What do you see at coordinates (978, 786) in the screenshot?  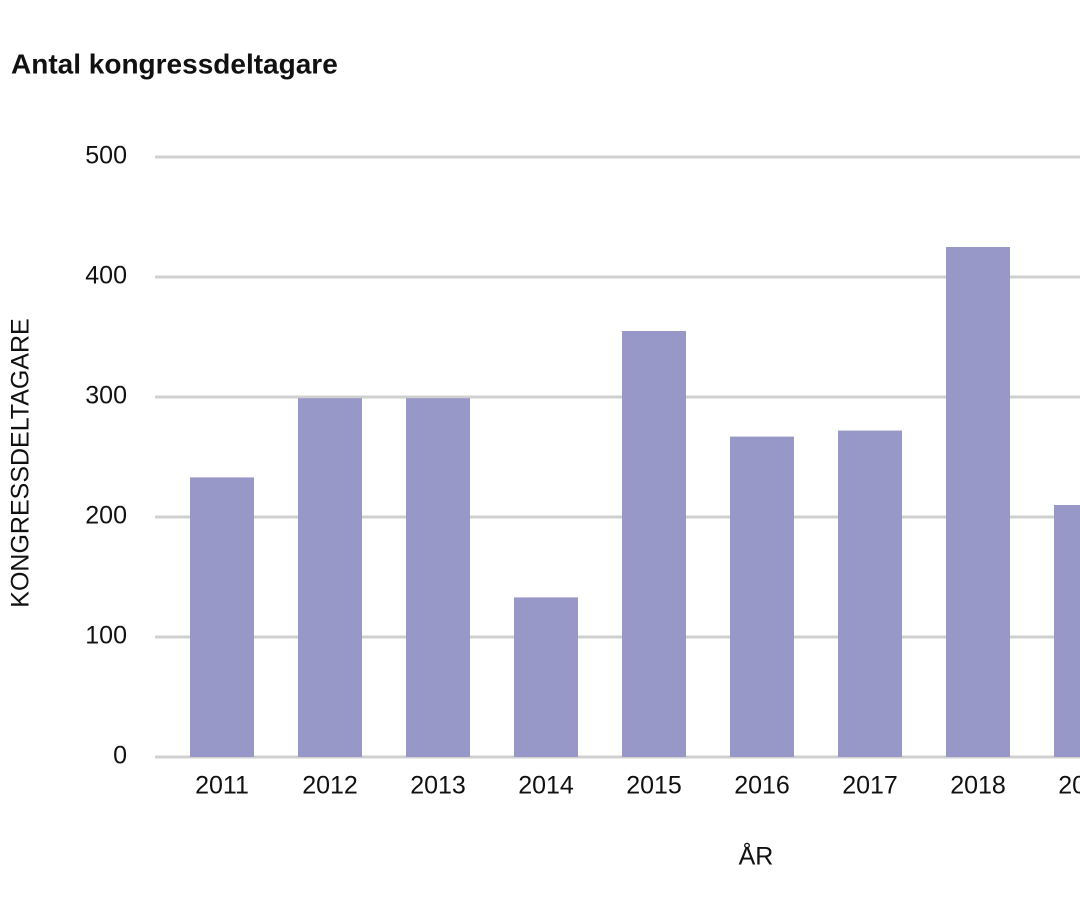 I see `x-tick-label: 2018` at bounding box center [978, 786].